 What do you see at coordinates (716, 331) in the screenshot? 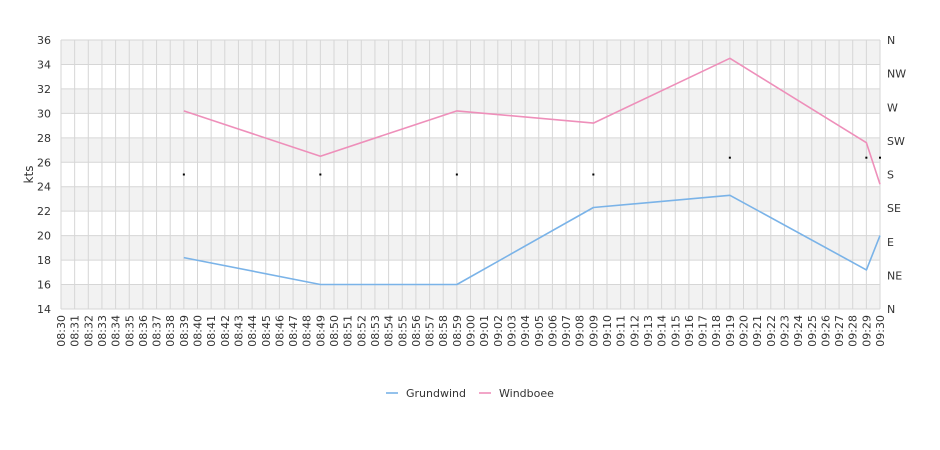
I see `x-tick-label: 09:18` at bounding box center [716, 331].